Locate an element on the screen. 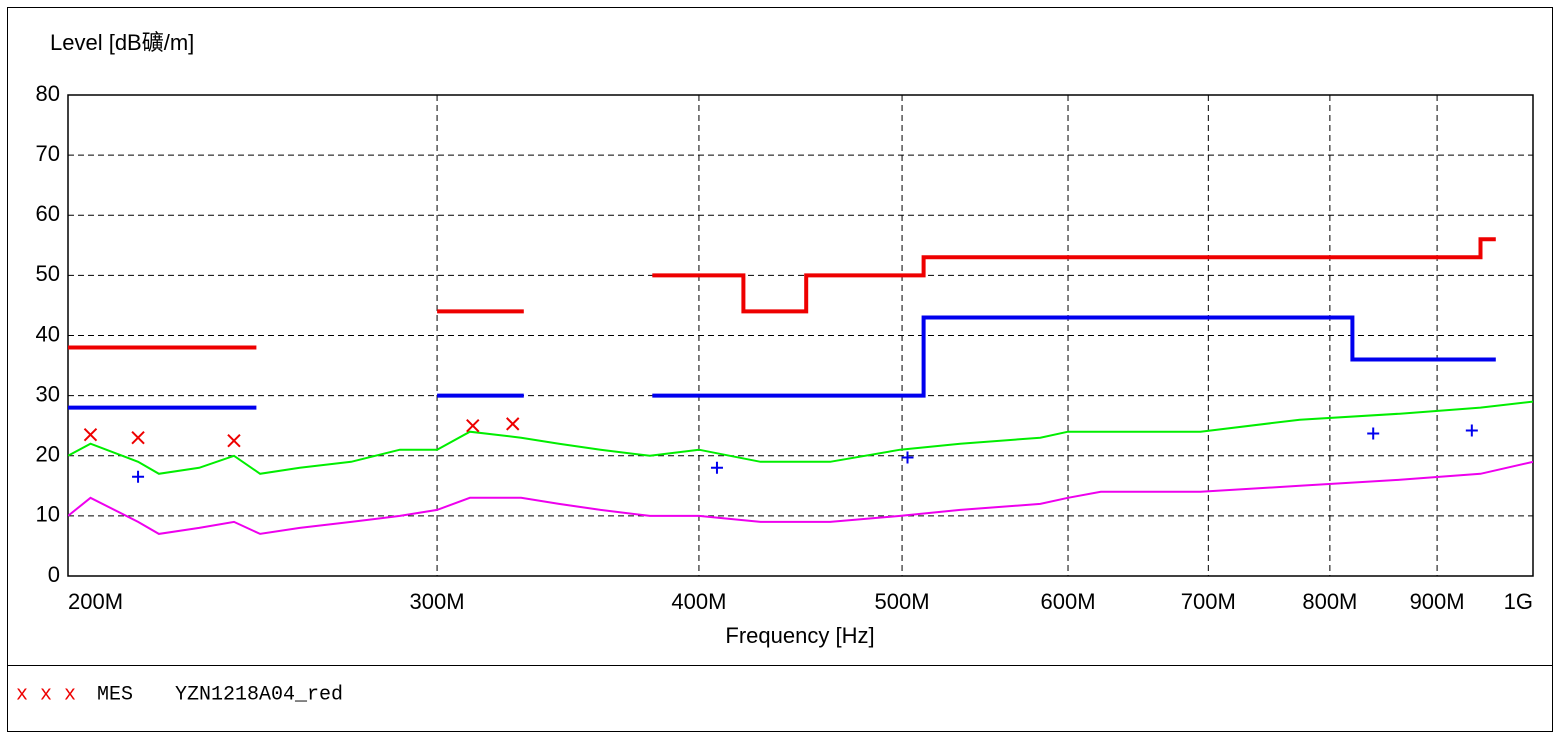  y-tick-label: 10 is located at coordinates (48, 514).